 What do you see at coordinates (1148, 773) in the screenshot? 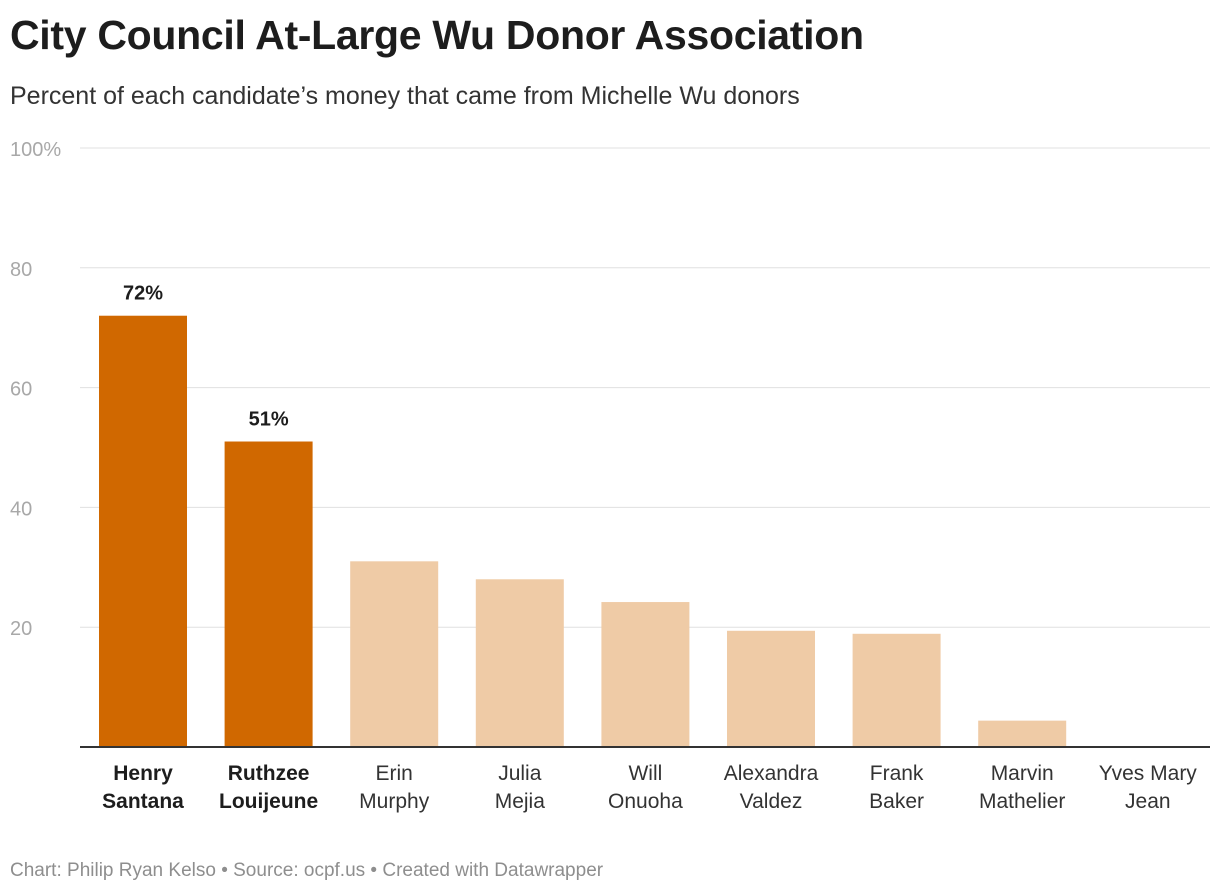
I see `category-label-8-line-0: Yves Mary` at bounding box center [1148, 773].